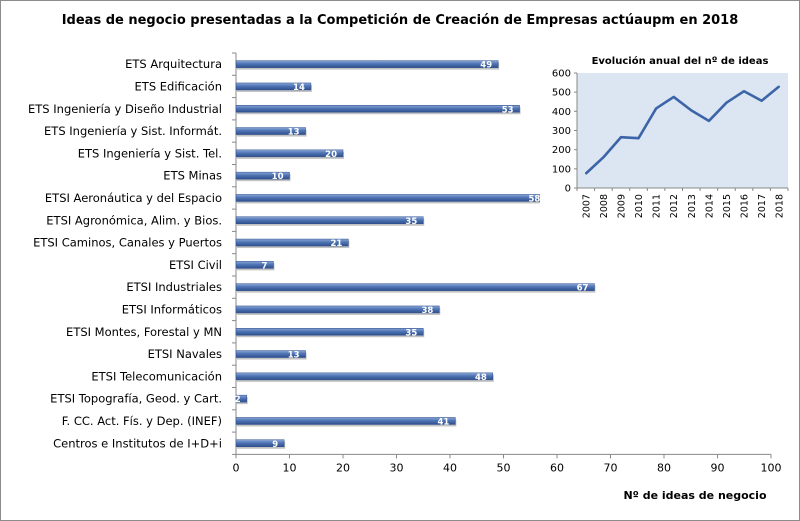  Describe the element at coordinates (192, 176) in the screenshot. I see `category-label: ETS Minas` at that location.